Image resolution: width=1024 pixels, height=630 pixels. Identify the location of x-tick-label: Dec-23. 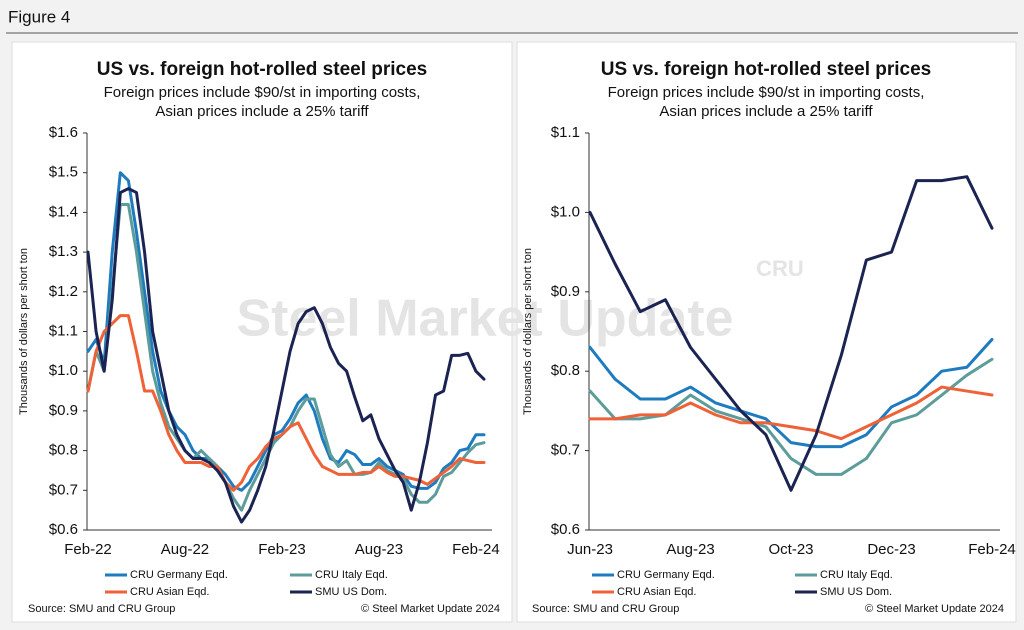
(891, 549).